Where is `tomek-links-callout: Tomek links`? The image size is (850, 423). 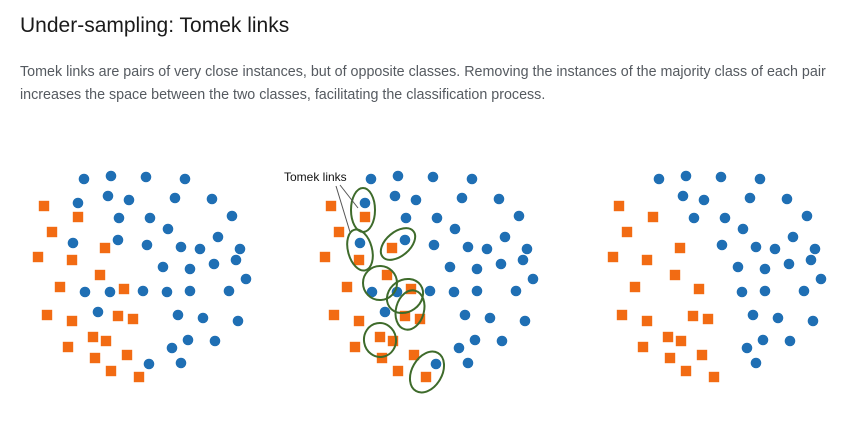 tomek-links-callout: Tomek links is located at coordinates (321, 201).